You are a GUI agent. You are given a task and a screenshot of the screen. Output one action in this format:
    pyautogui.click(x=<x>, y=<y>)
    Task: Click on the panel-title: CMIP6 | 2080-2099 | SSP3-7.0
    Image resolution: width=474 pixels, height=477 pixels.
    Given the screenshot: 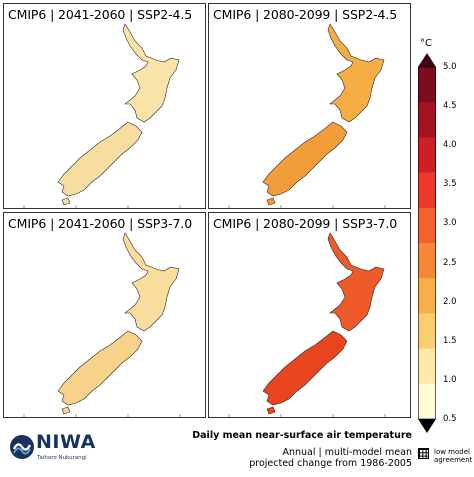 What is the action you would take?
    pyautogui.click(x=305, y=223)
    